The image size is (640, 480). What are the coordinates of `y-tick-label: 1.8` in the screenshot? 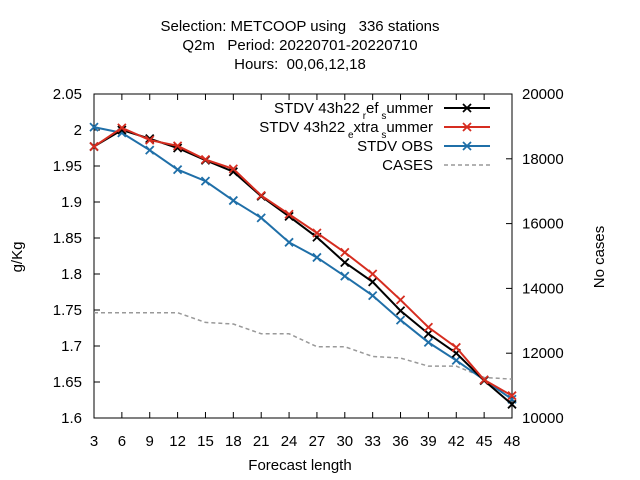 It's located at (71, 274).